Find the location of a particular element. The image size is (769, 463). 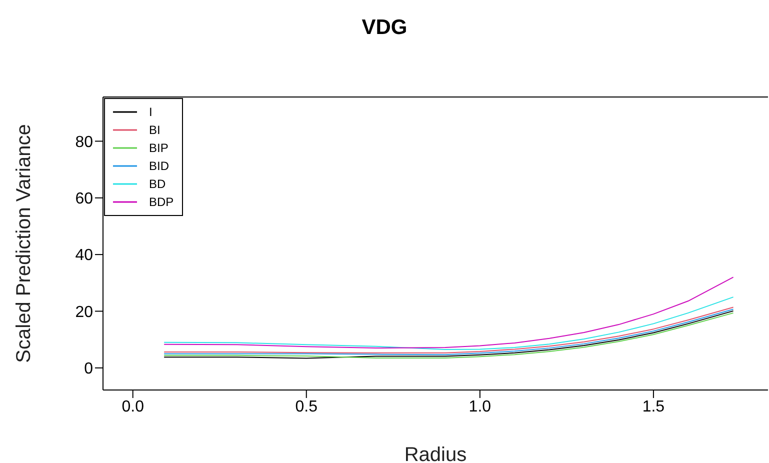

legend-label: BIP is located at coordinates (158, 148).